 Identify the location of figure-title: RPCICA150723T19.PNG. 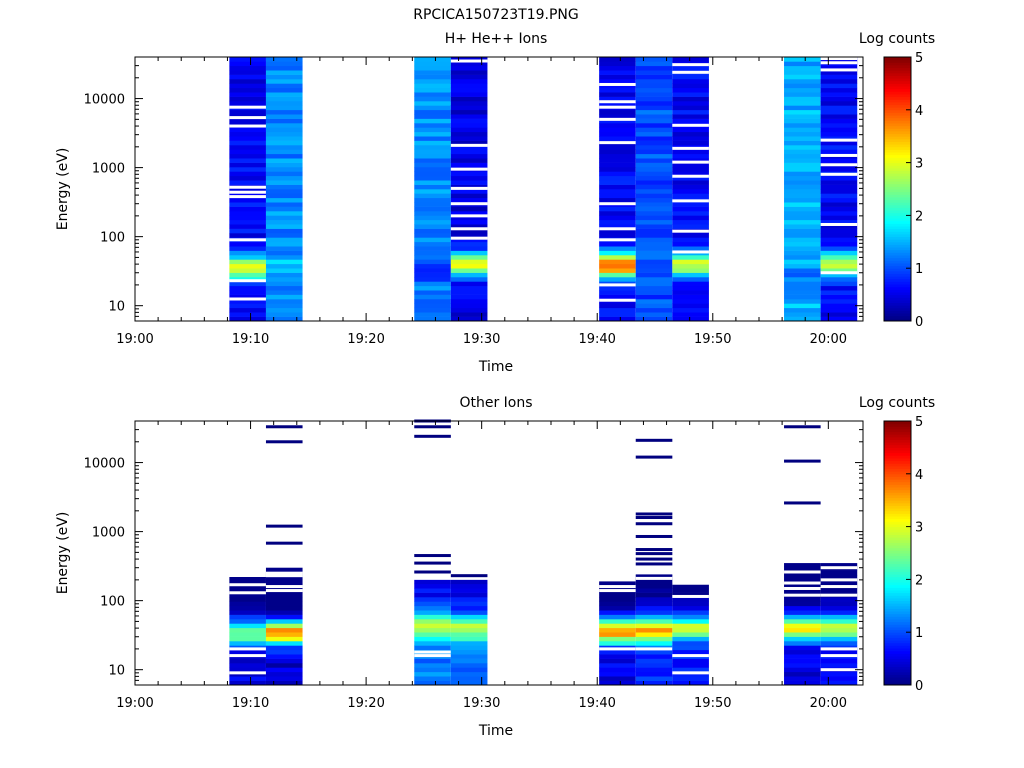
(495, 15).